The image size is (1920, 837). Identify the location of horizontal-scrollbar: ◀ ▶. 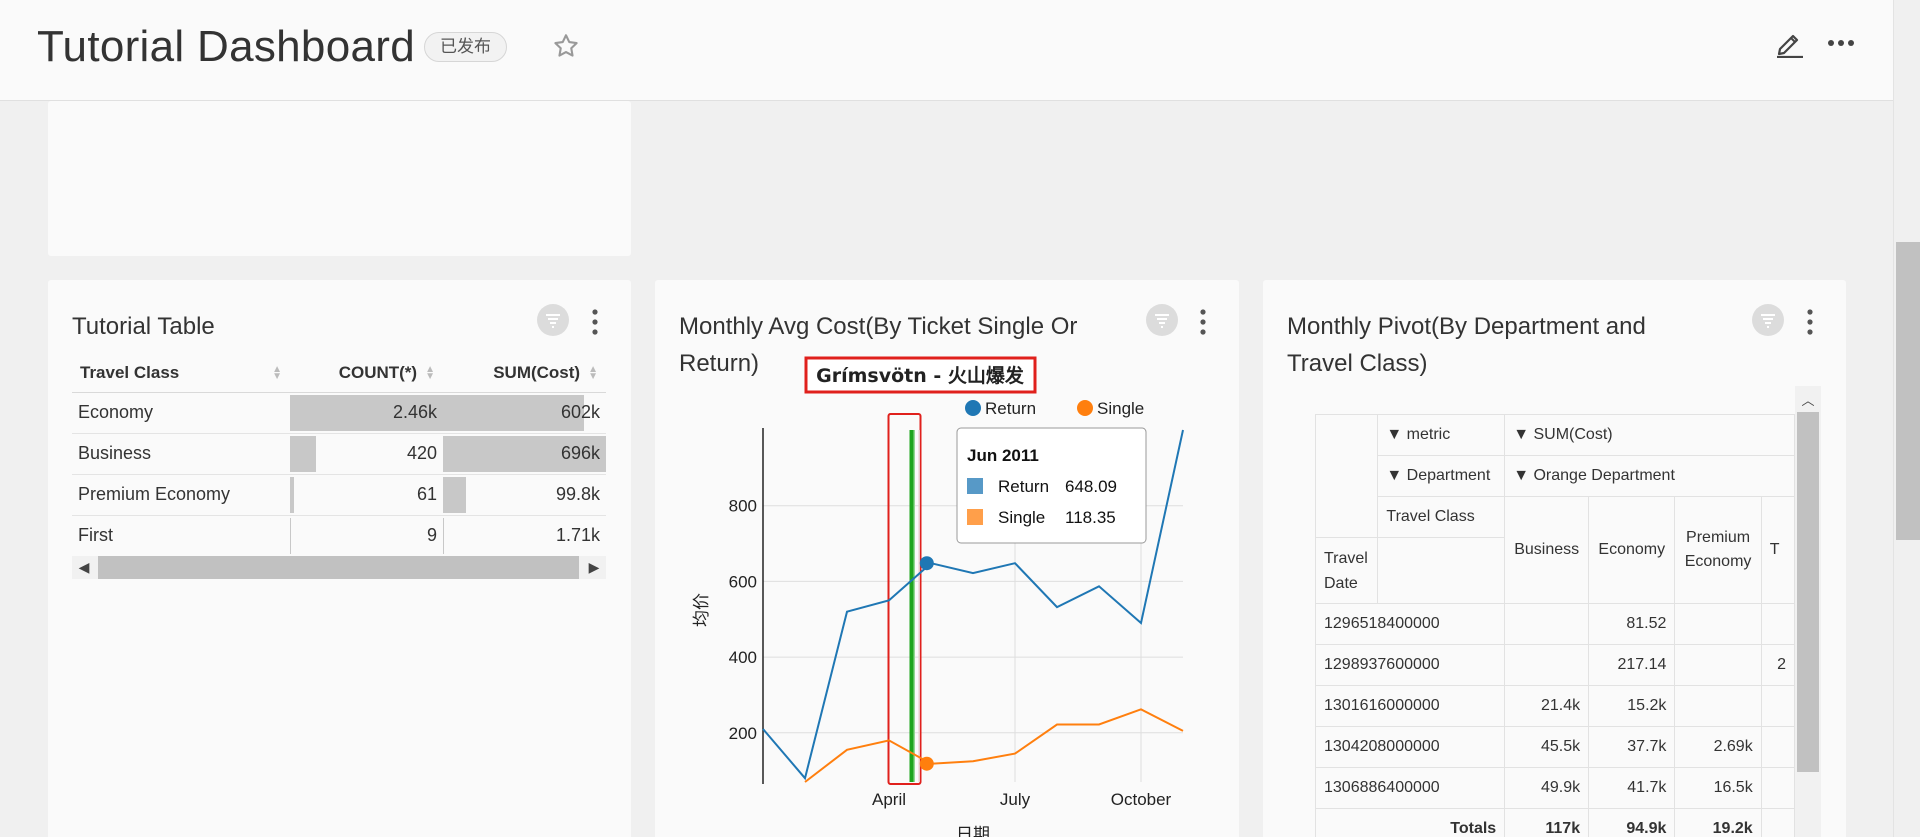
(339, 567).